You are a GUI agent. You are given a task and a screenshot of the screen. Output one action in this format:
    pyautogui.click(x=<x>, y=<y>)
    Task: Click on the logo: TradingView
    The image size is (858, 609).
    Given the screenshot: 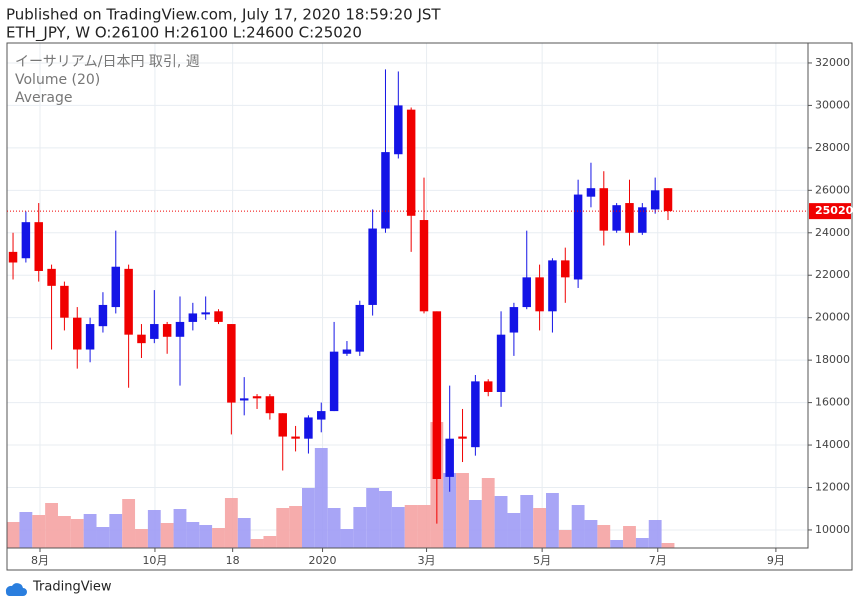 What is the action you would take?
    pyautogui.click(x=58, y=588)
    